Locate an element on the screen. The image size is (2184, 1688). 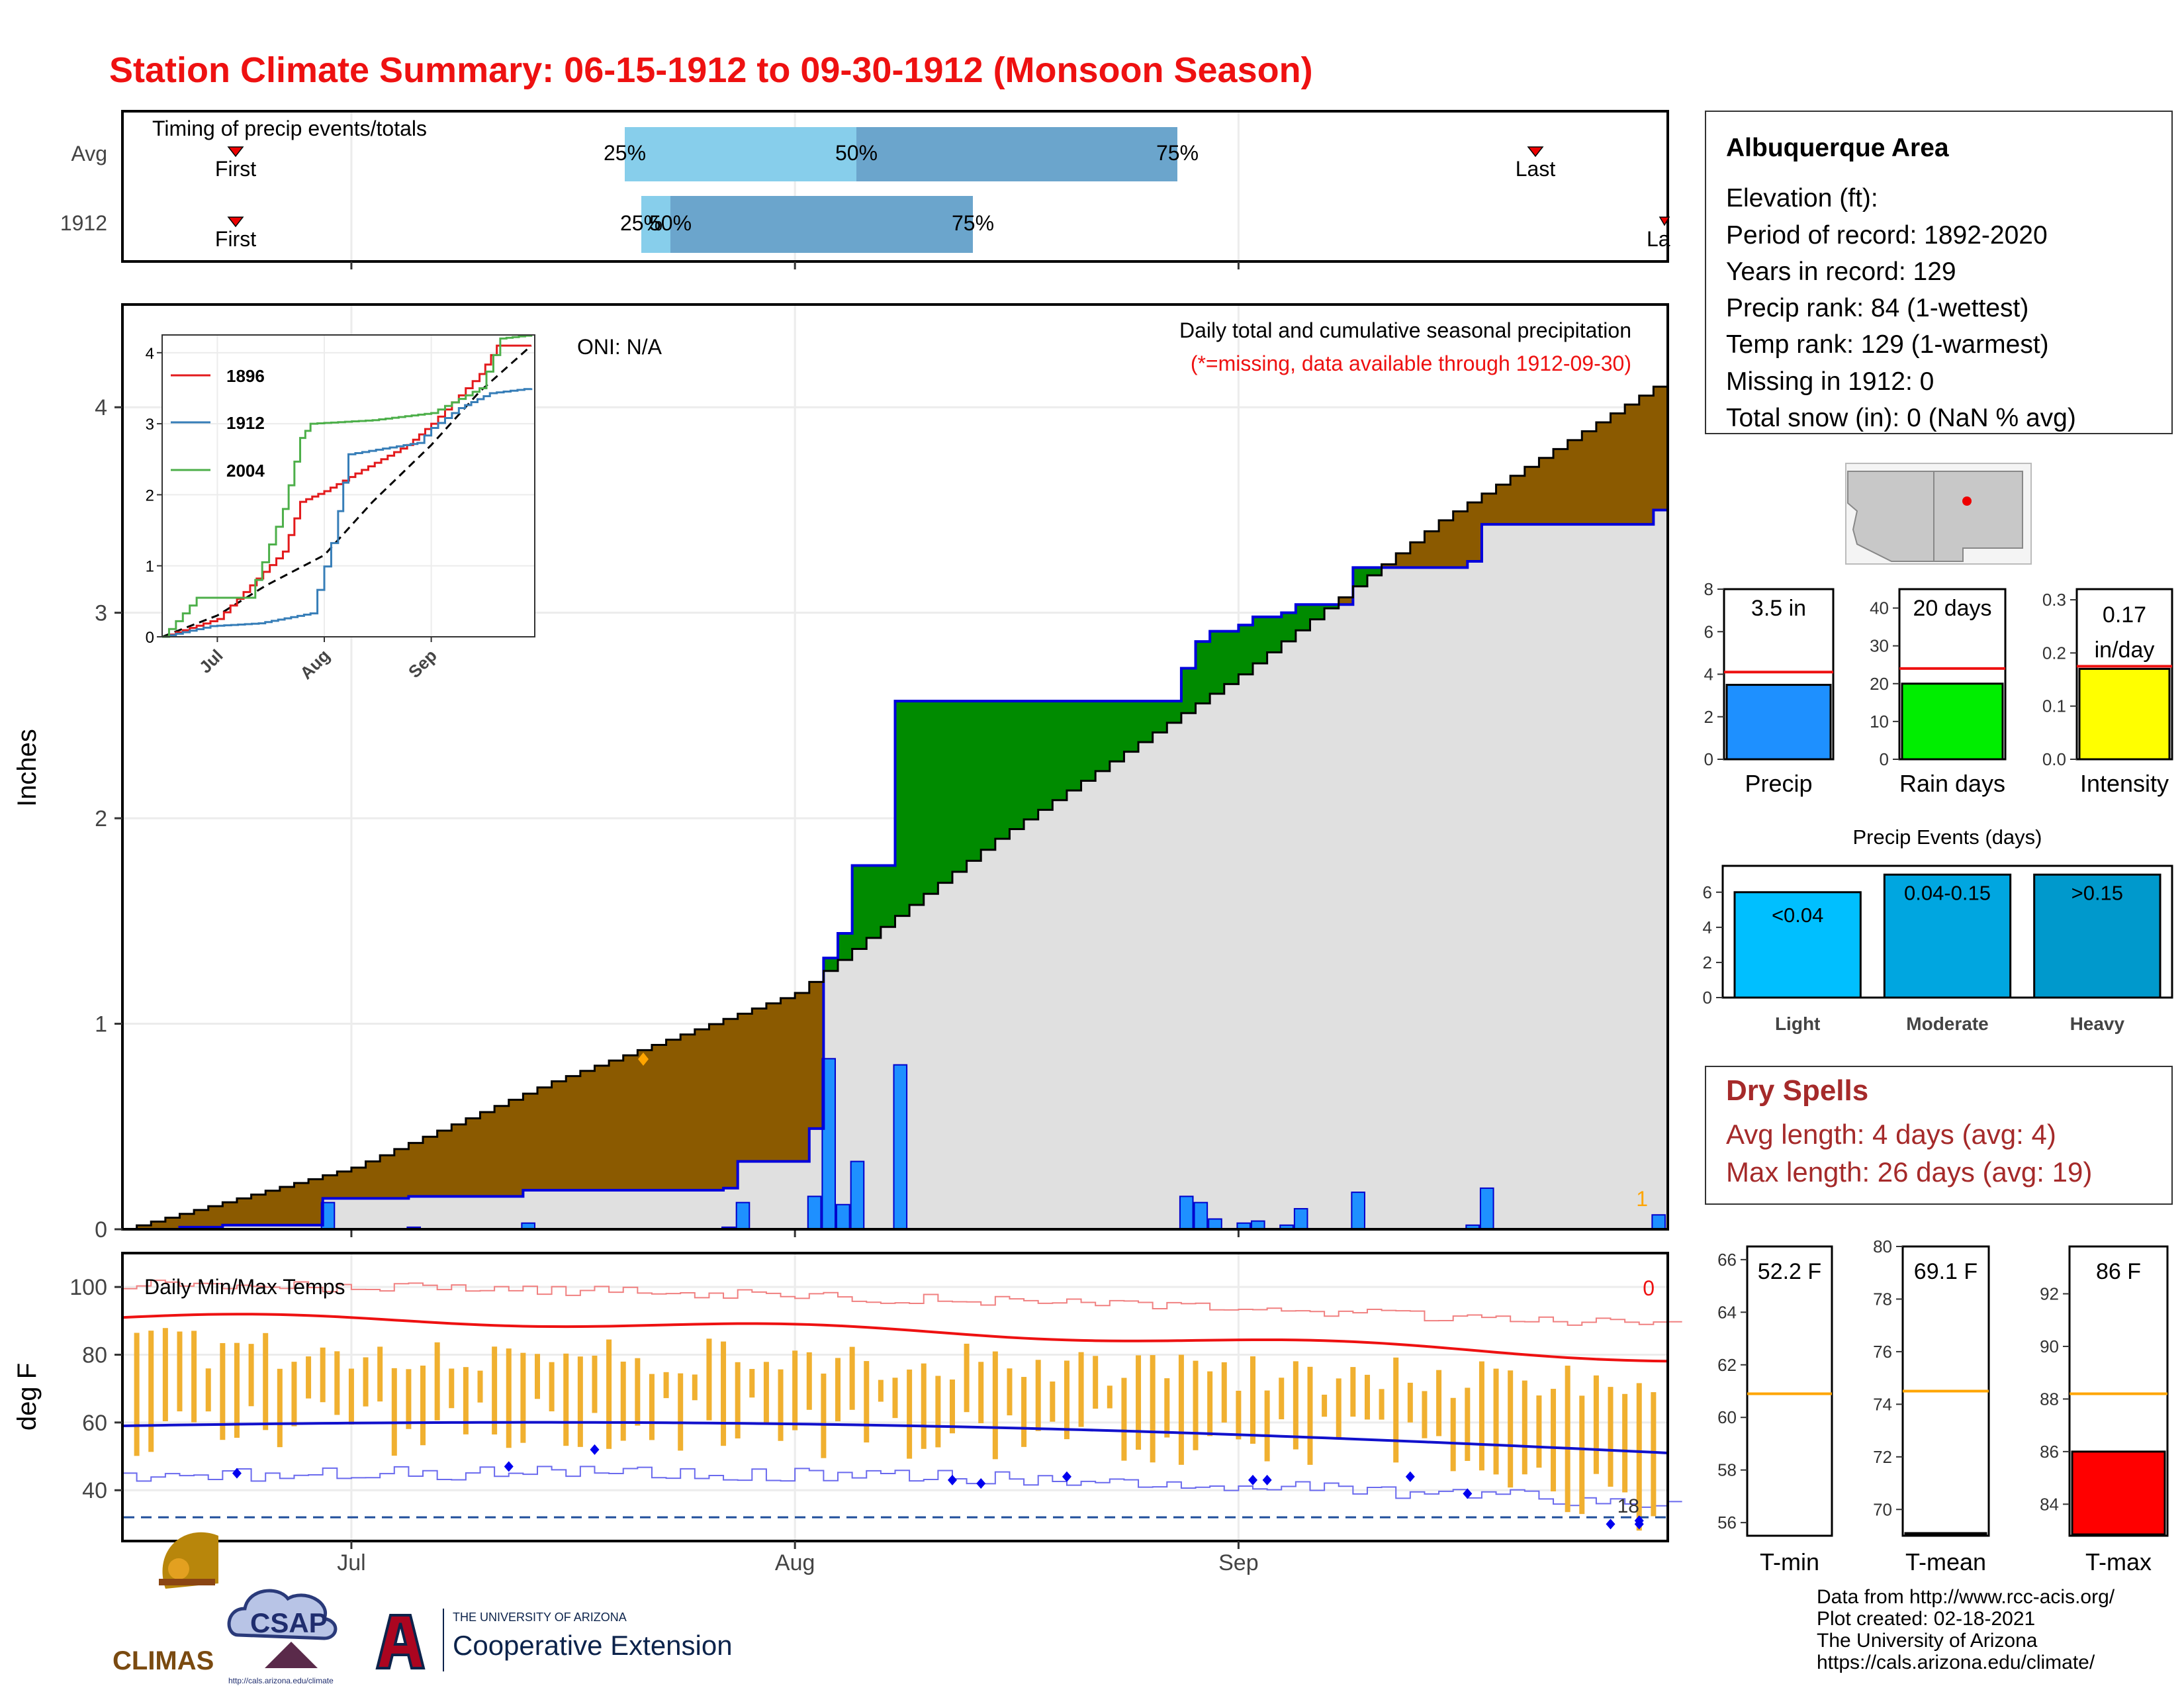
temp-ytick-label: 40 is located at coordinates (95, 1490).